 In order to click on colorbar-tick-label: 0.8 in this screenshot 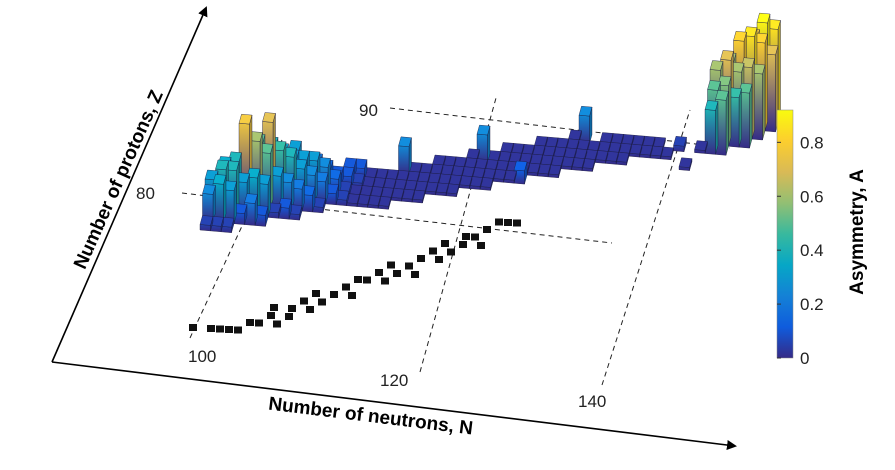, I will do `click(812, 142)`.